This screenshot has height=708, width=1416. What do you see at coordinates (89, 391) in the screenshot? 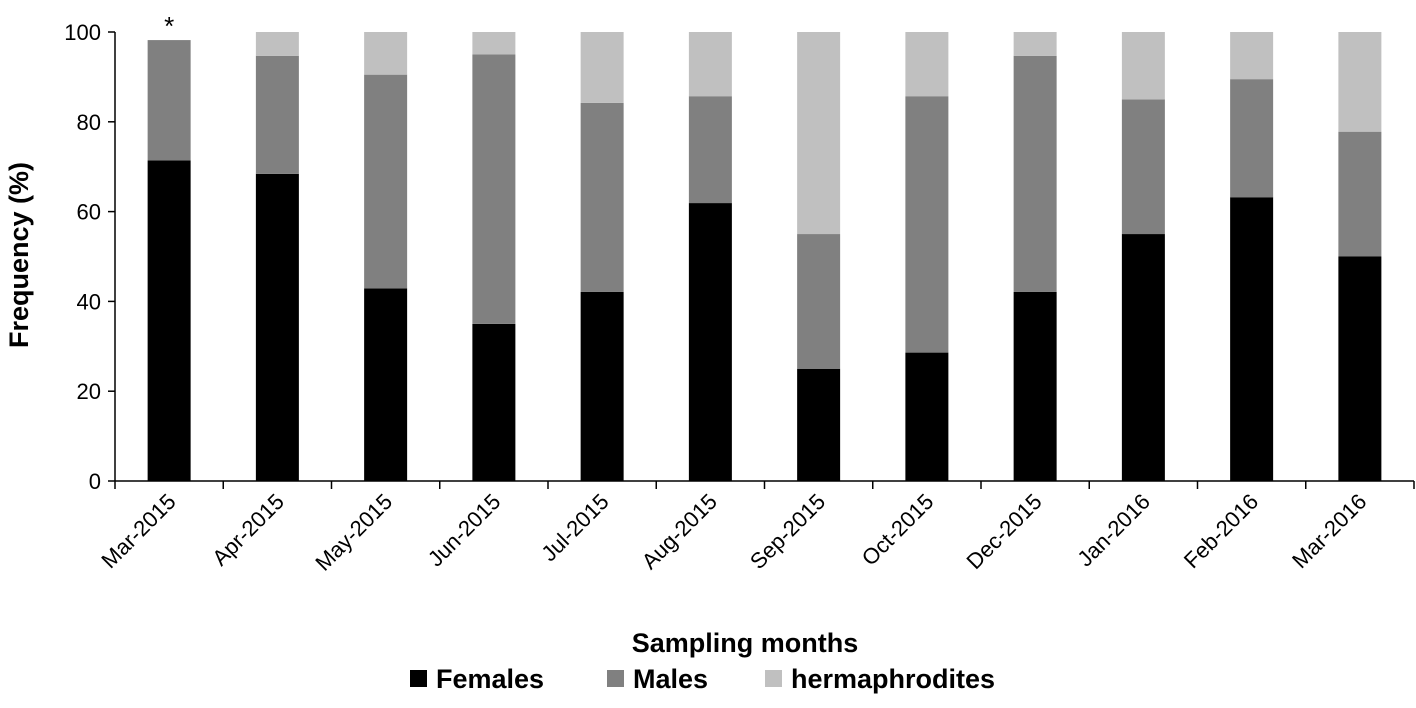
I see `y-tick-label: 20` at bounding box center [89, 391].